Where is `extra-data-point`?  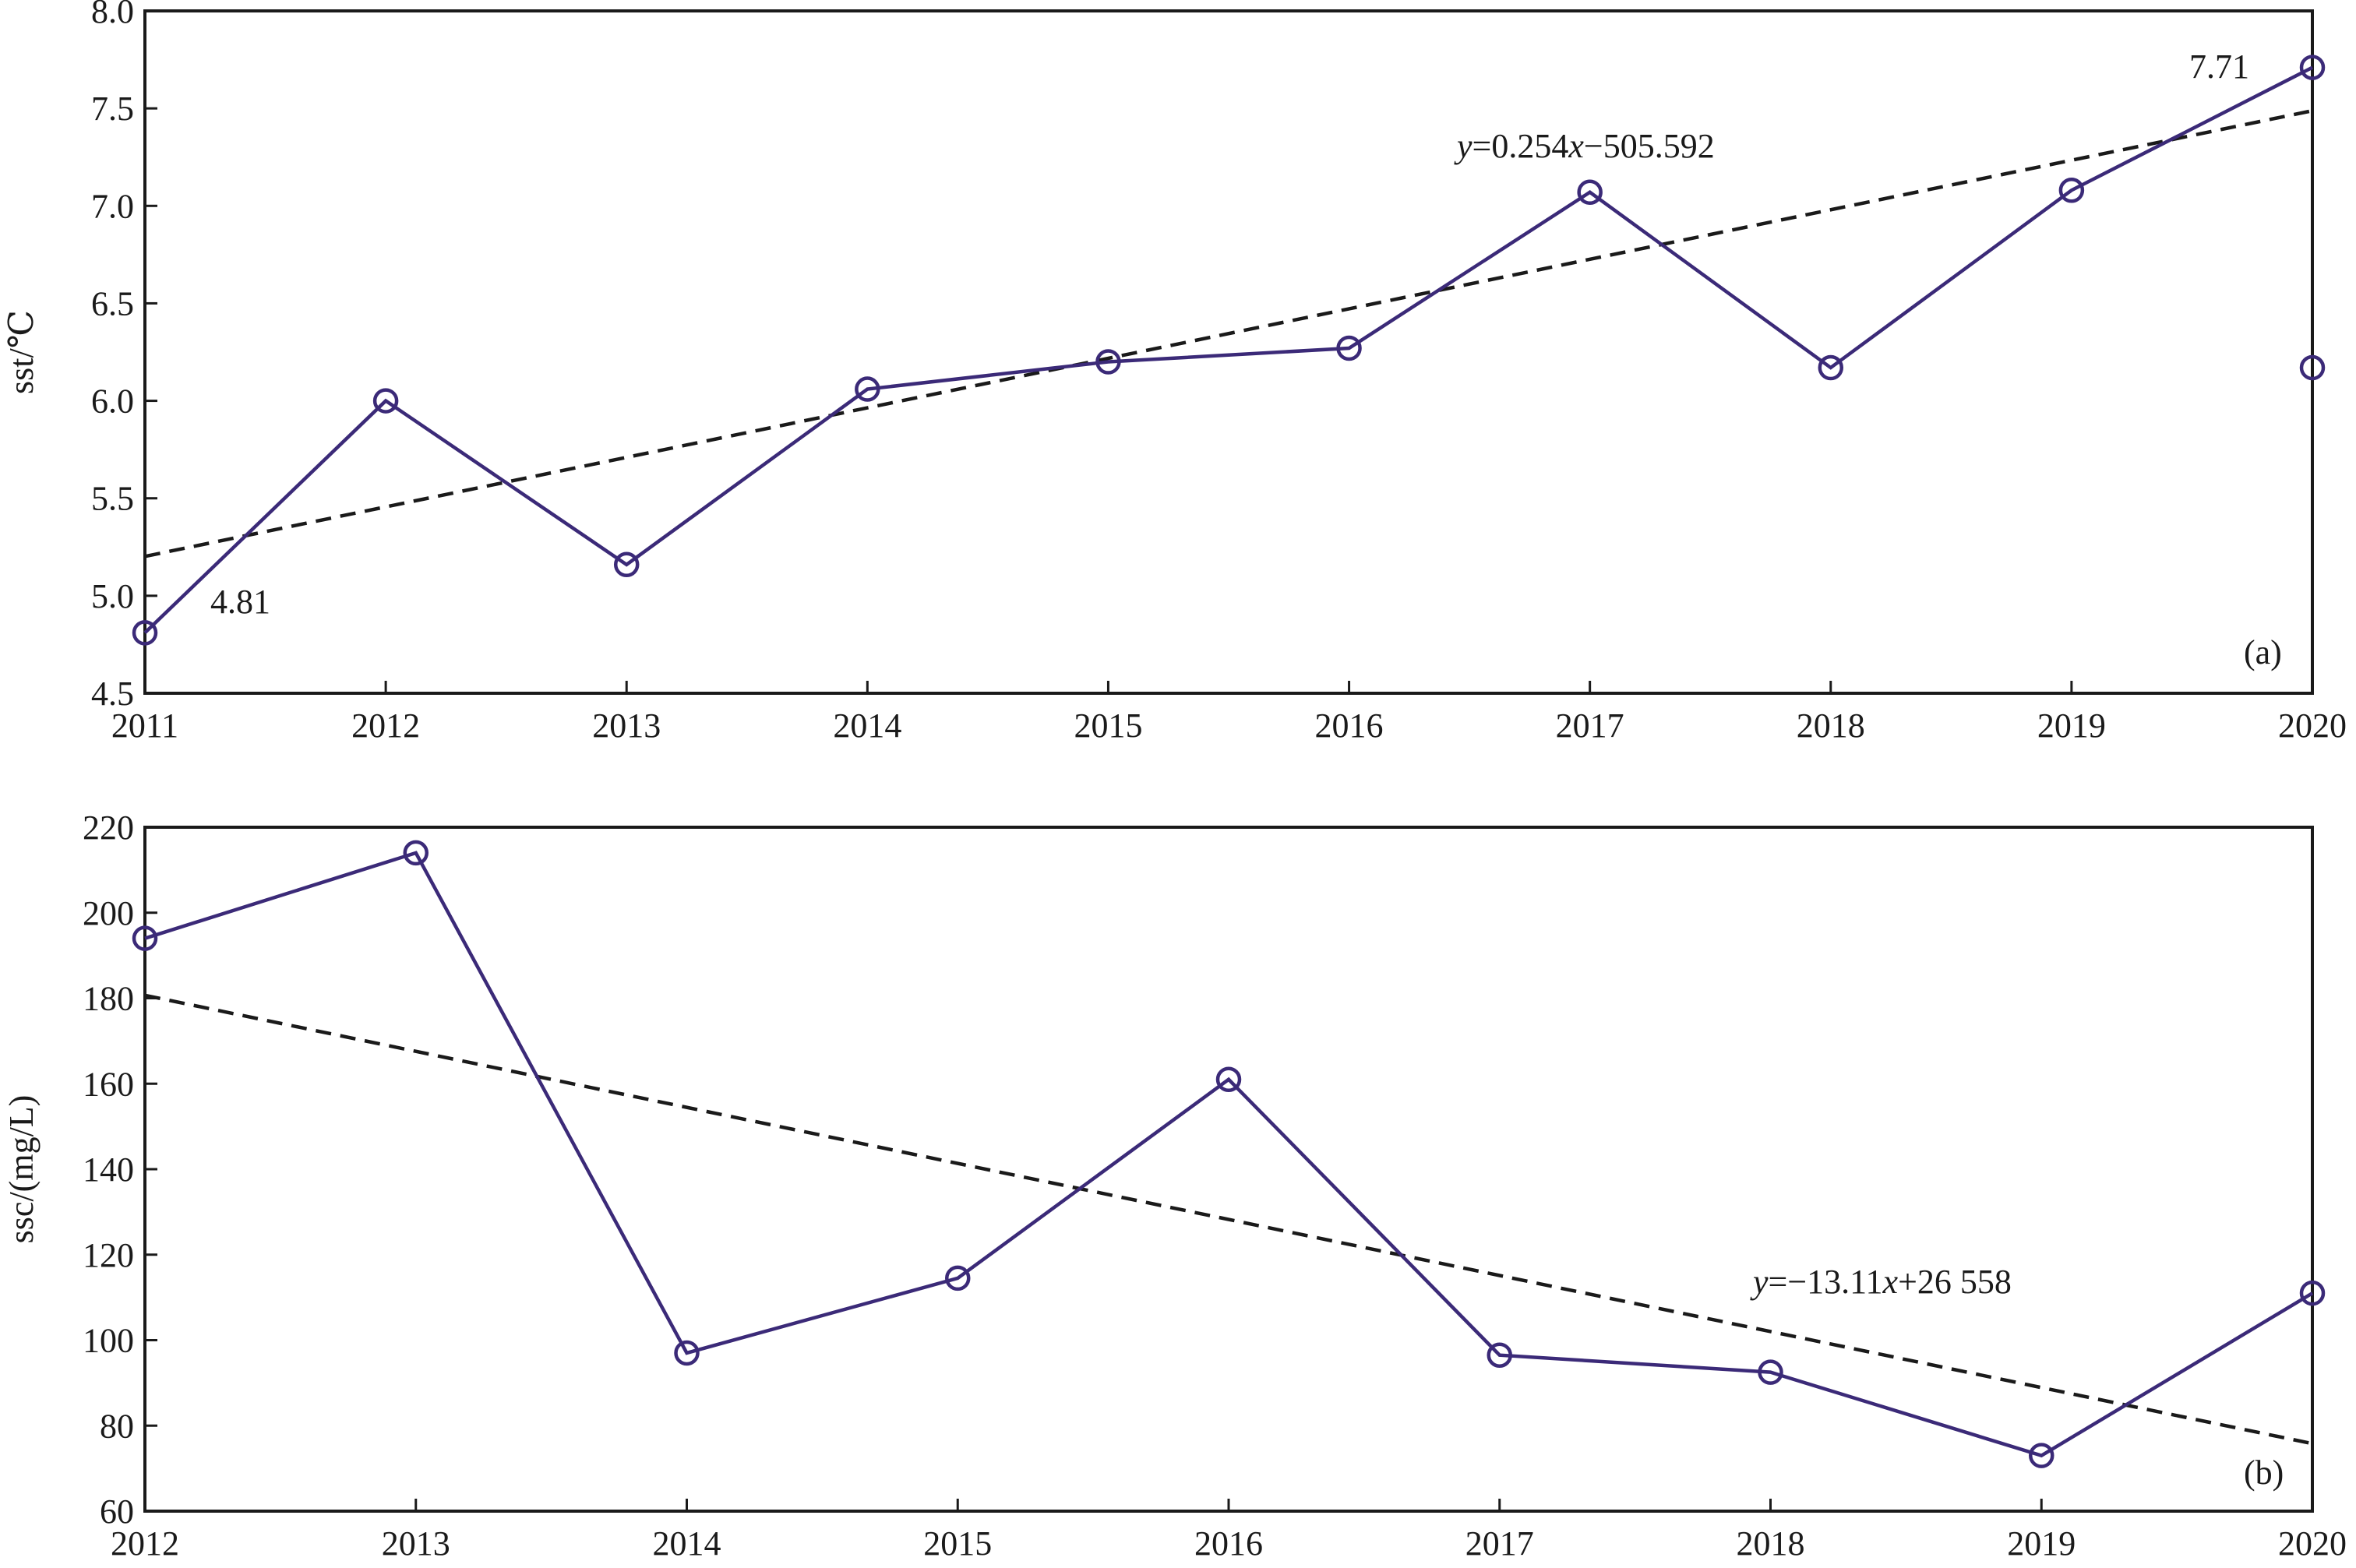
extra-data-point is located at coordinates (2312, 368).